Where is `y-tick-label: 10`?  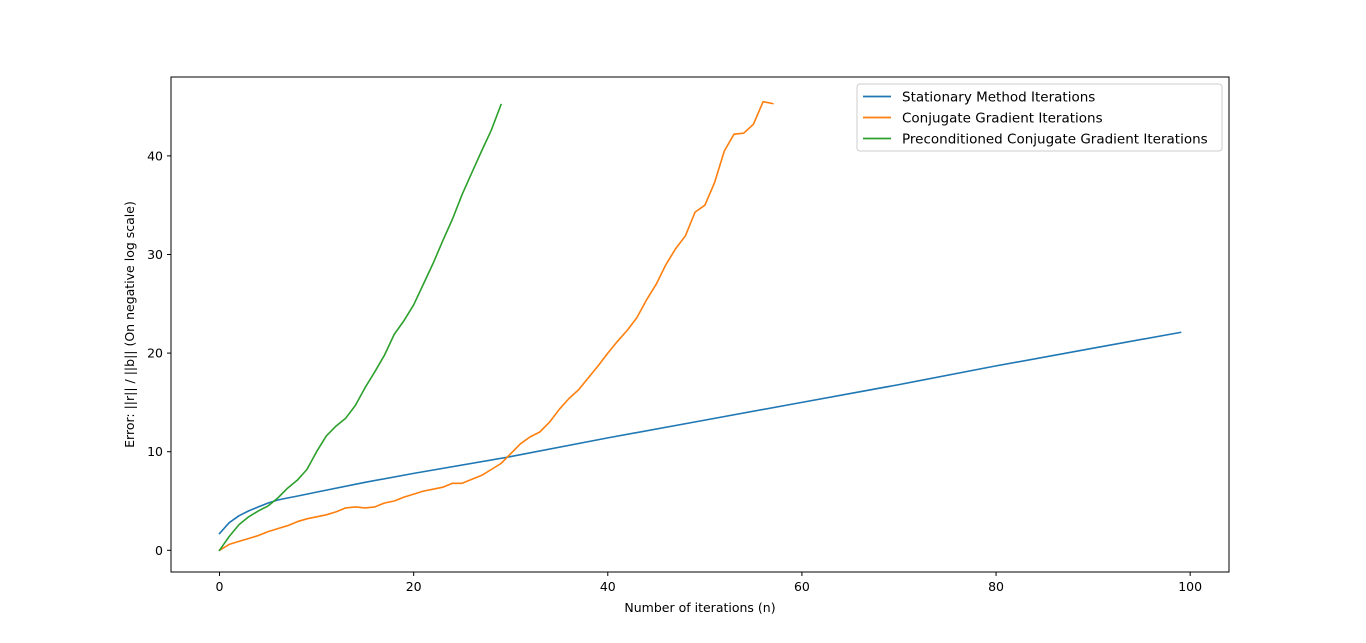 y-tick-label: 10 is located at coordinates (155, 451).